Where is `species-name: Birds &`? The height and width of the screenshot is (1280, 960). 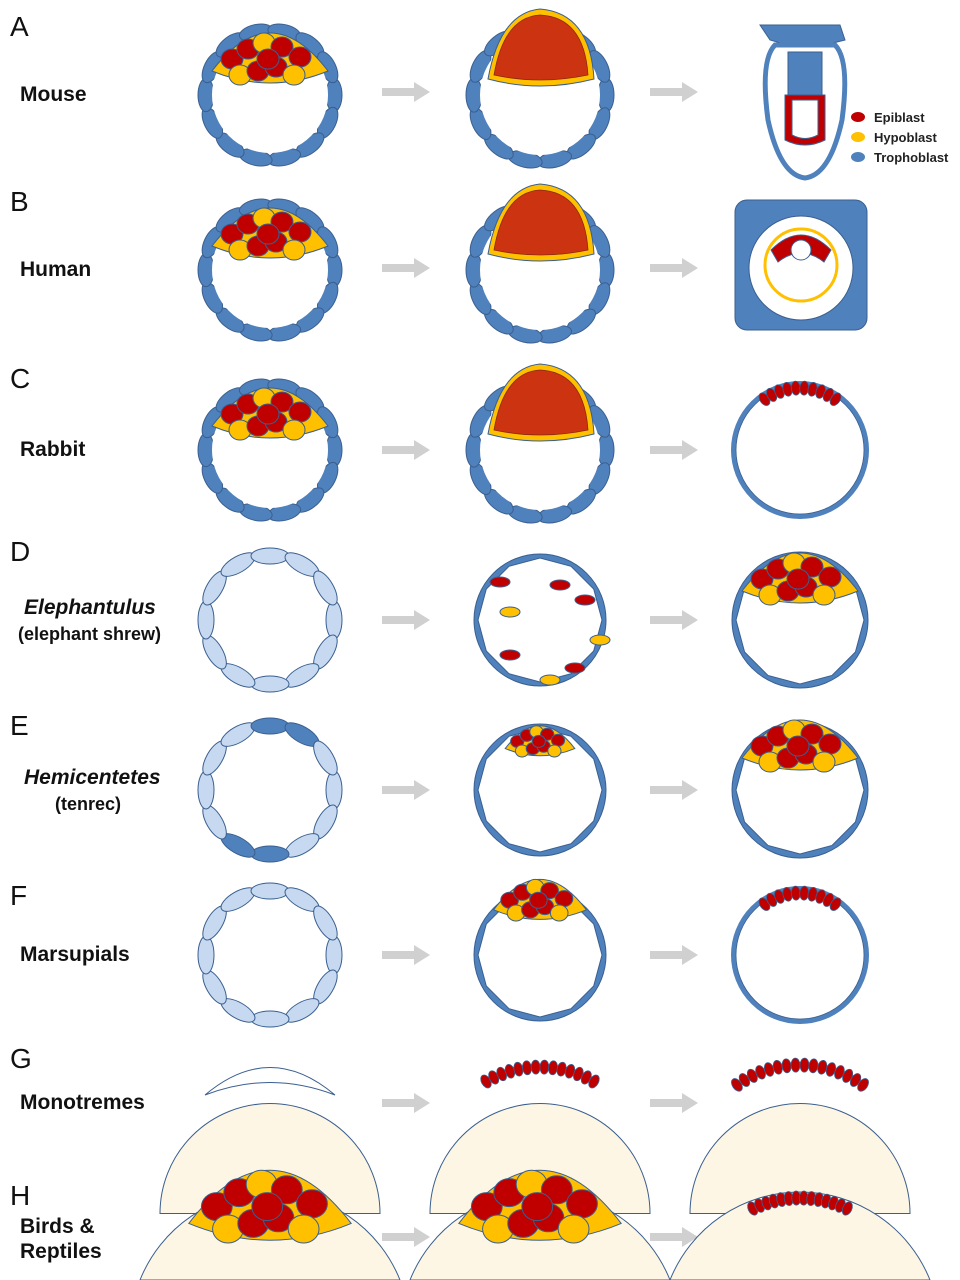 species-name: Birds & is located at coordinates (57, 1226).